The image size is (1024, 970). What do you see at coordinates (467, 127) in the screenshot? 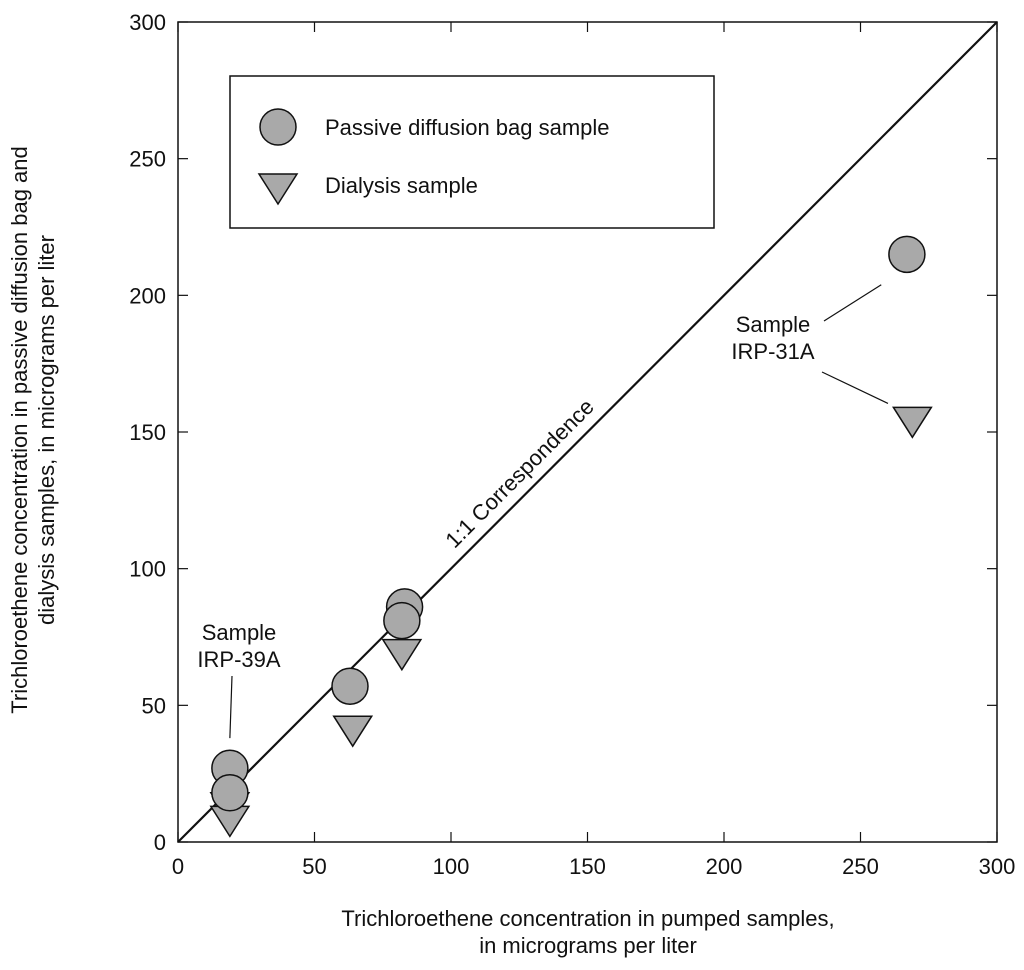
I see `legend-label-passive: Passive diffusion bag sample` at bounding box center [467, 127].